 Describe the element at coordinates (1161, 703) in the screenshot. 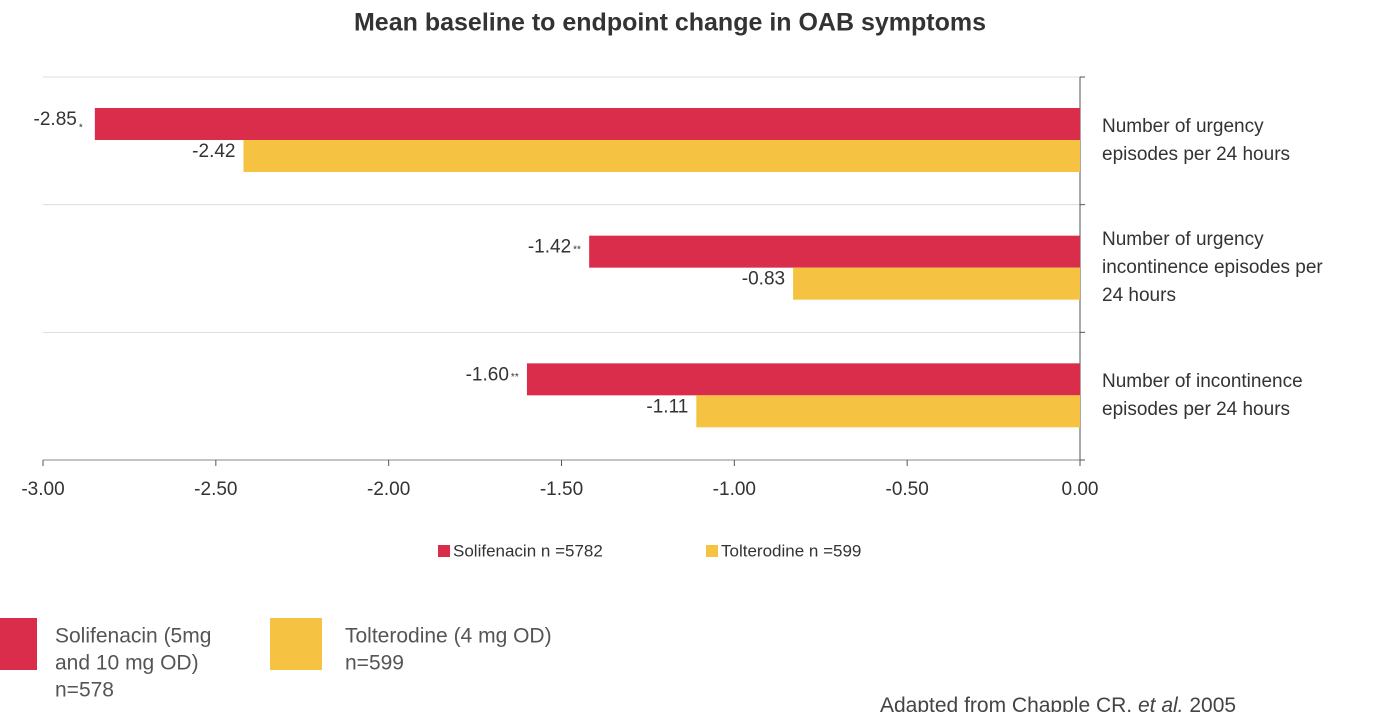

I see `source-part: et al.` at that location.